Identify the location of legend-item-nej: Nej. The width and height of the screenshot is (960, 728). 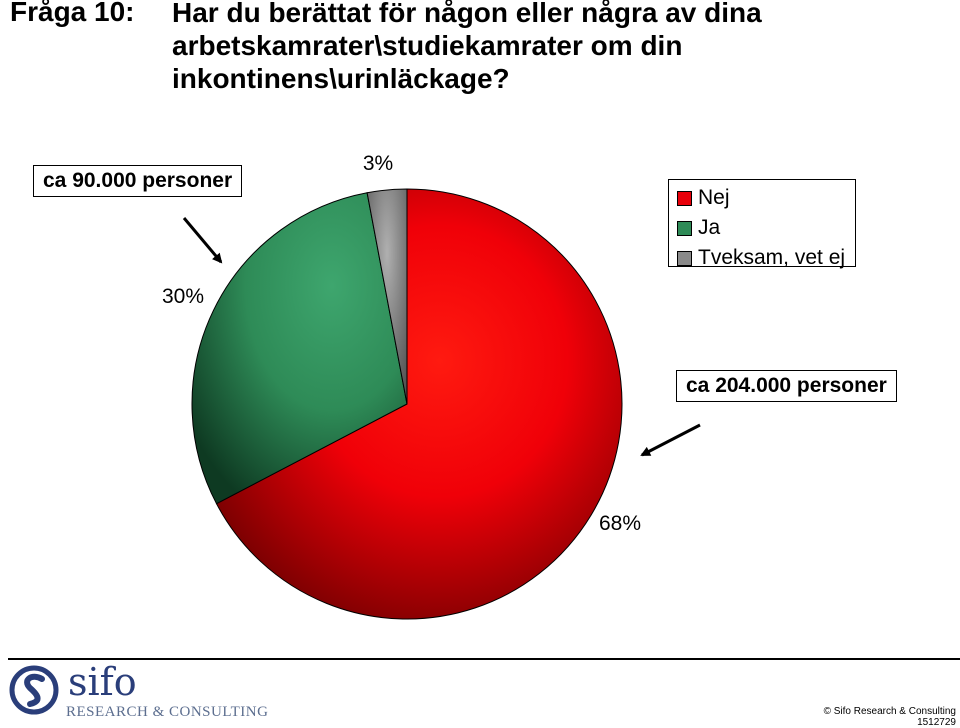
(766, 198).